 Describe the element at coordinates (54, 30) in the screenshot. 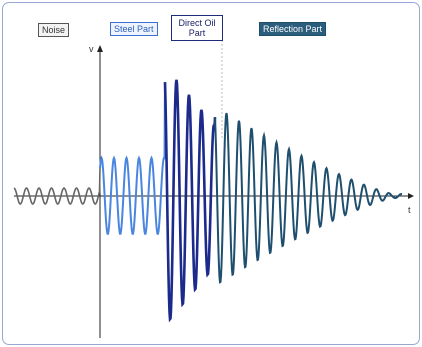

I see `noise-label: Noise` at that location.